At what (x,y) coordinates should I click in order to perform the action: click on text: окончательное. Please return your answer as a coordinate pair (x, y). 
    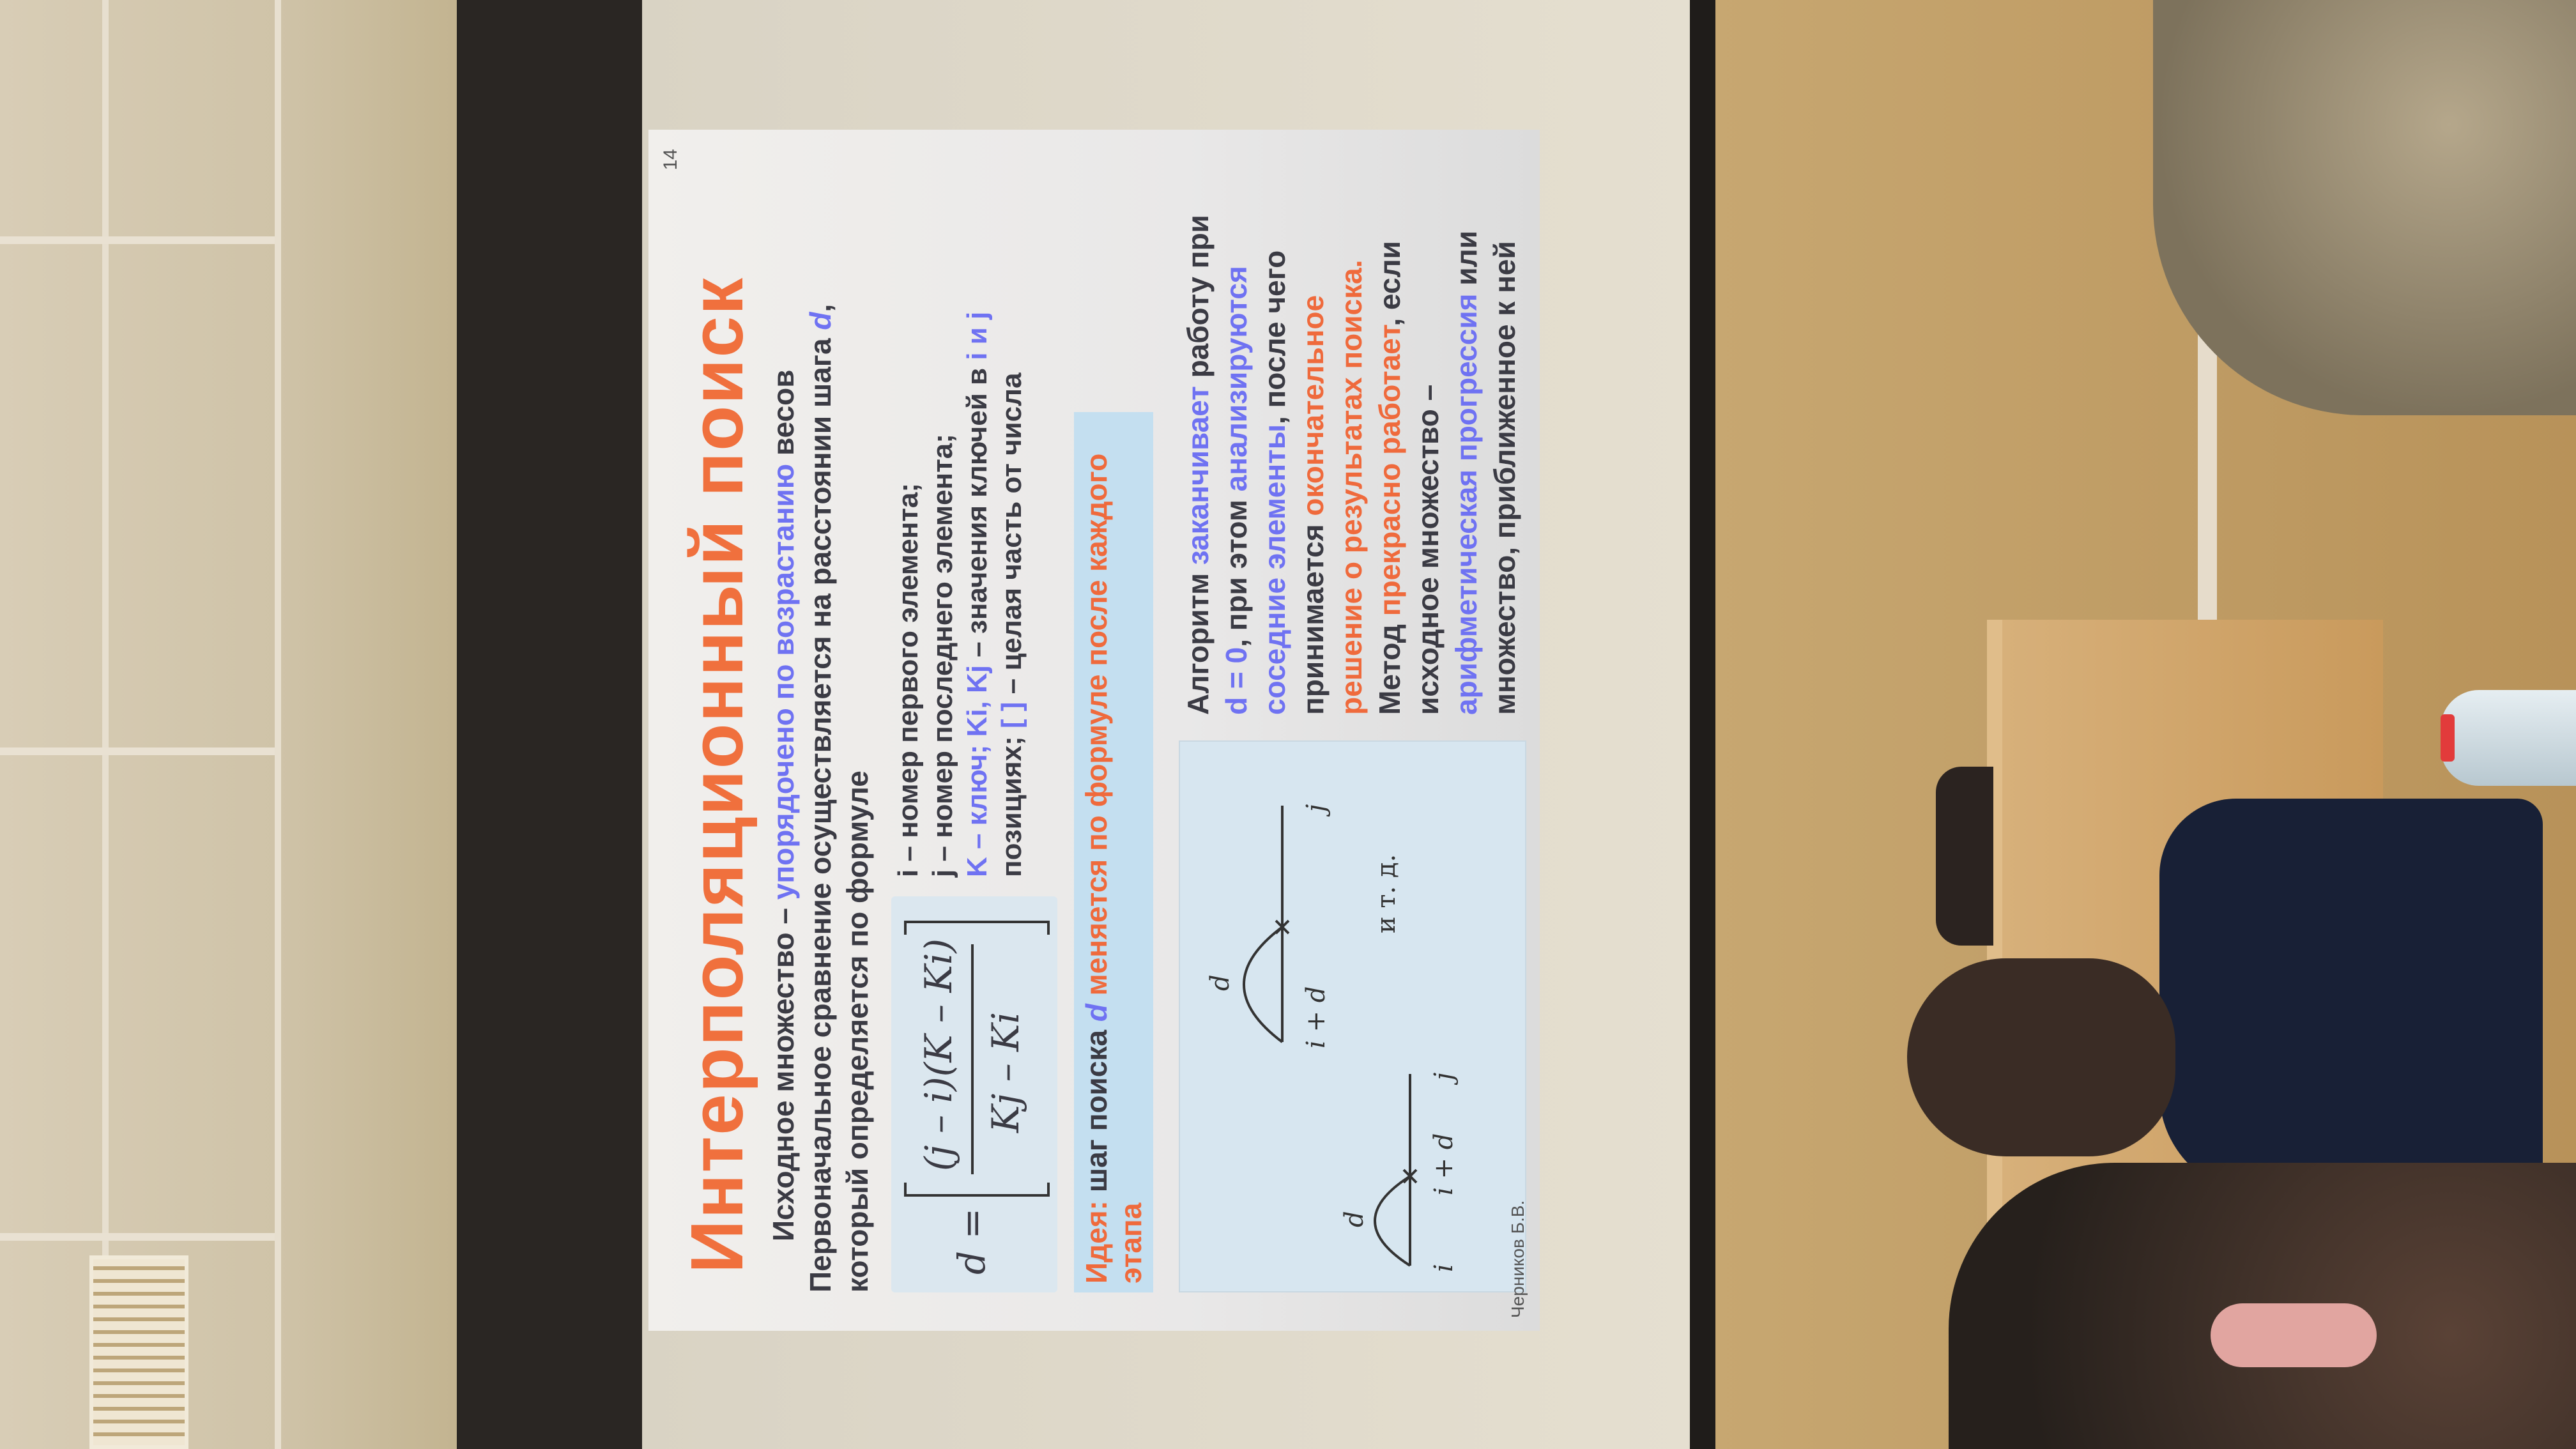
    Looking at the image, I should click on (1313, 405).